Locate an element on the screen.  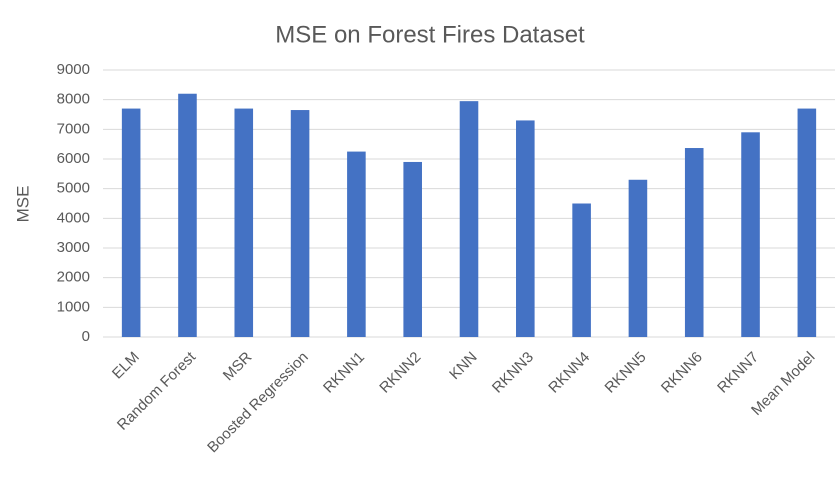
x-tick-label: RKNN7 is located at coordinates (738, 373).